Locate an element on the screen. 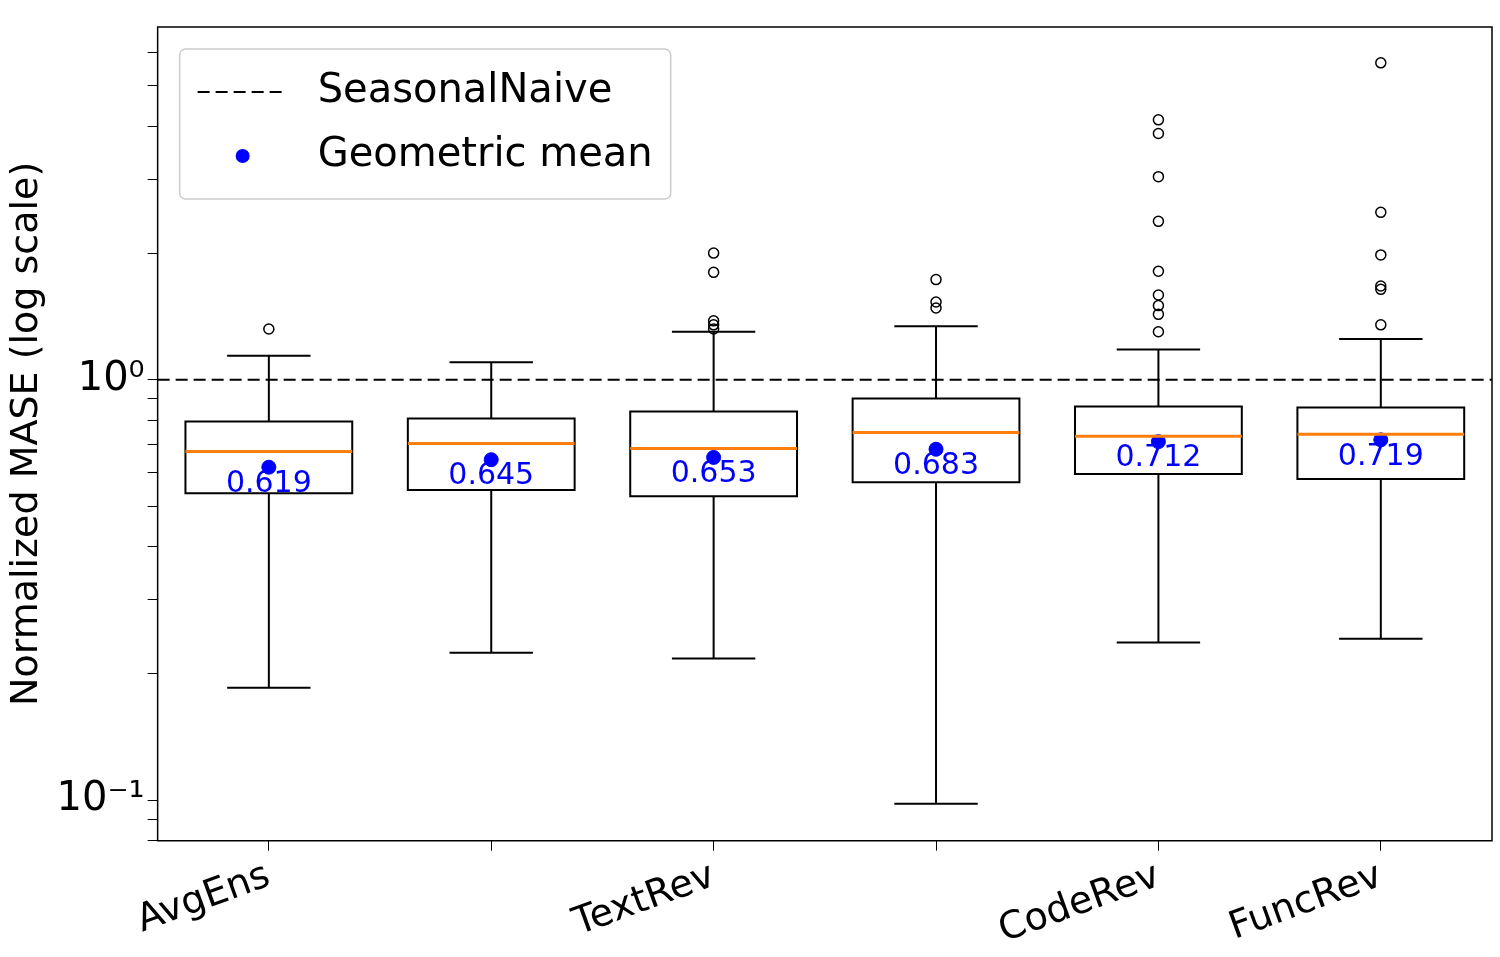  data-label: 0.683 is located at coordinates (936, 464).